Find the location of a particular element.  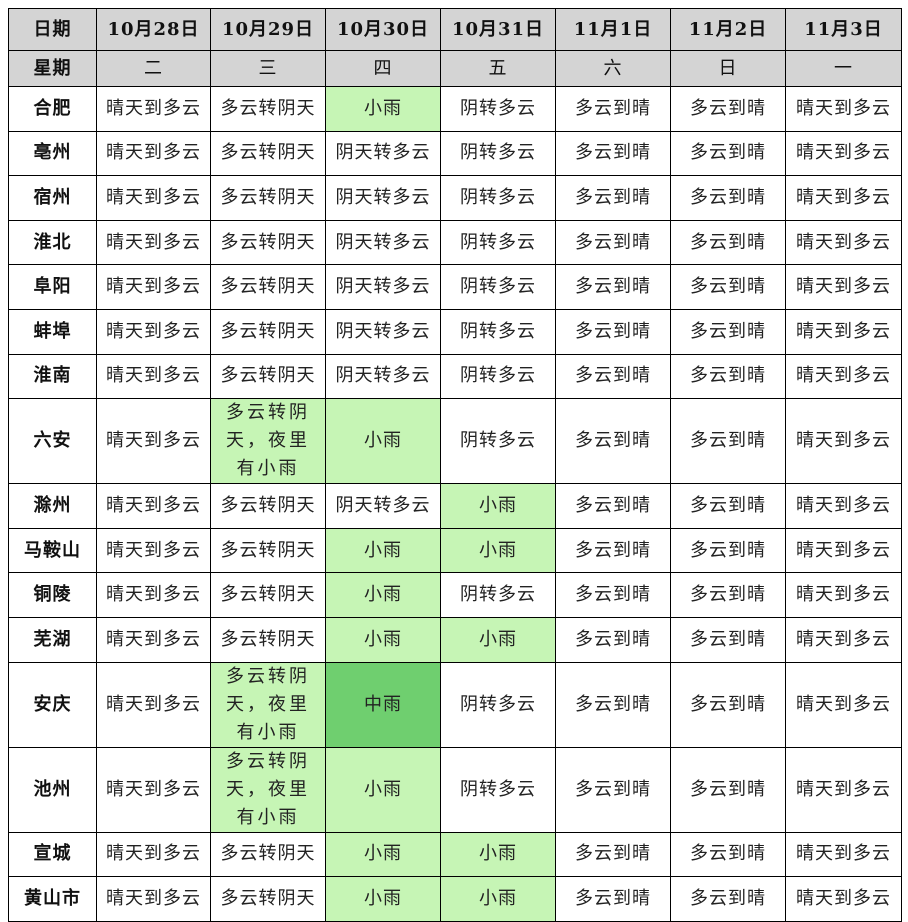

table-row: 马鞍山 晴天到多云 多云转阴天 小雨 小雨 多云到晴 多云到晴 晴天到多云 is located at coordinates (455, 550).